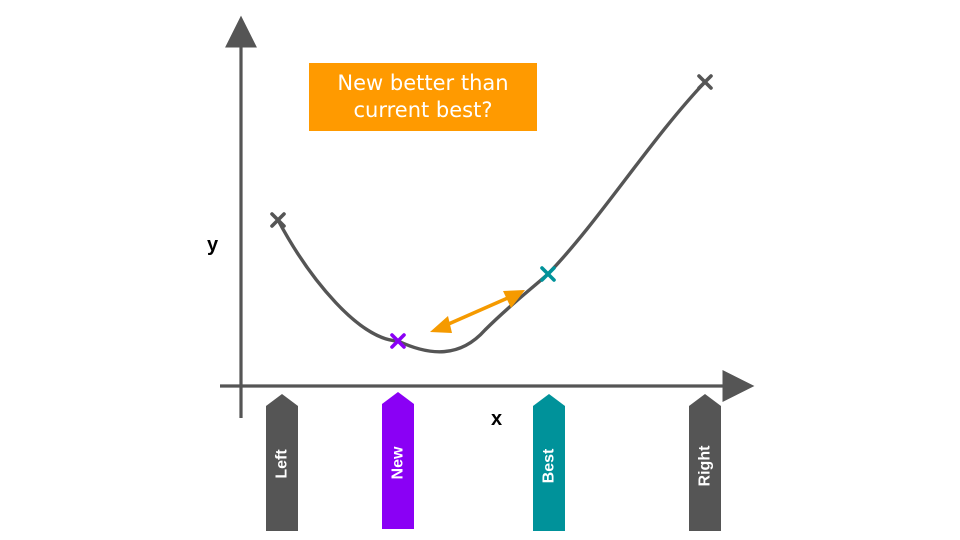 The image size is (960, 540). I want to click on pointer-left: Left, so click(282, 462).